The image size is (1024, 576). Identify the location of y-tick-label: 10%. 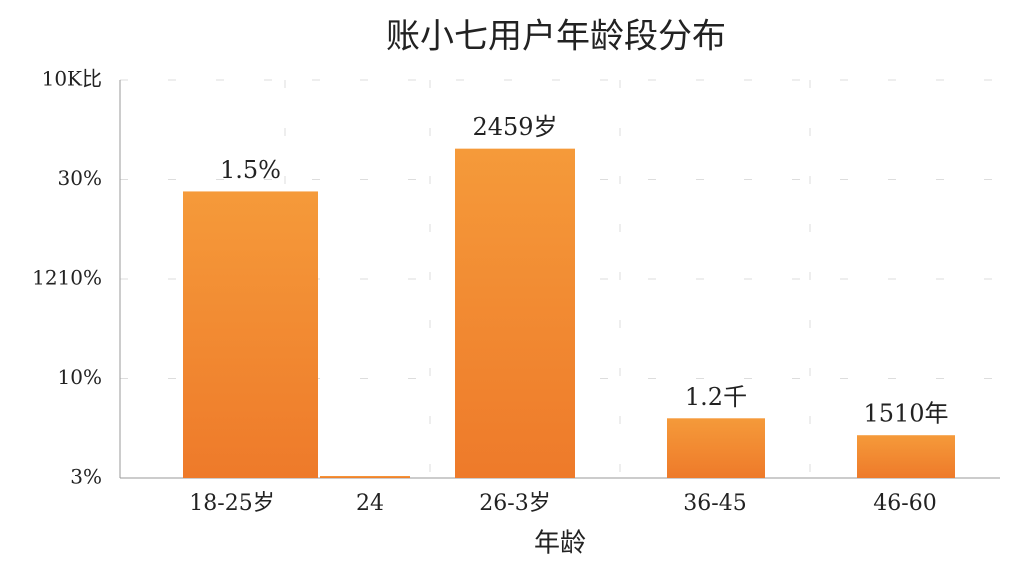
(80, 377).